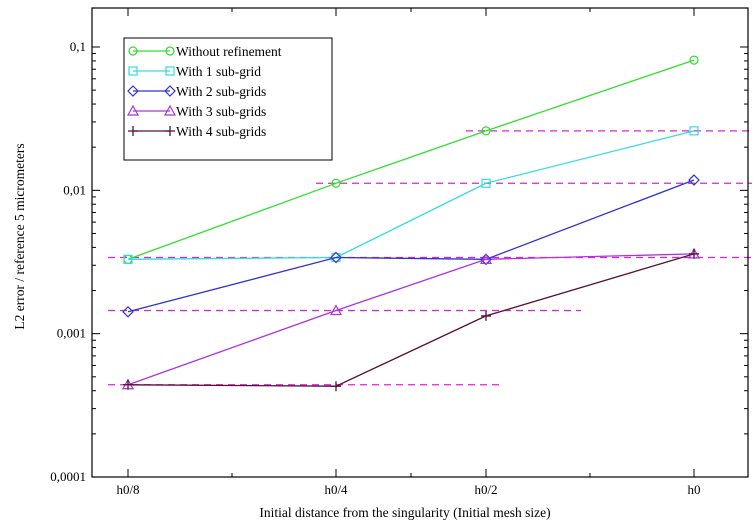 This screenshot has height=526, width=756. Describe the element at coordinates (127, 489) in the screenshot. I see `x-tick-label: h0/8` at that location.